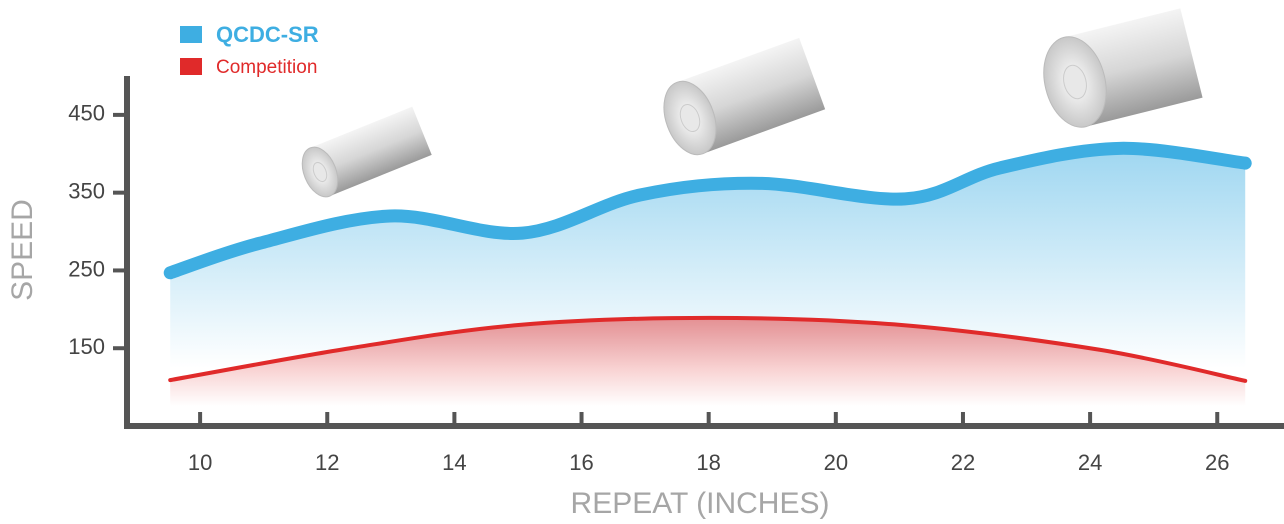 The image size is (1284, 524). What do you see at coordinates (86, 190) in the screenshot?
I see `y-tick-label: 350` at bounding box center [86, 190].